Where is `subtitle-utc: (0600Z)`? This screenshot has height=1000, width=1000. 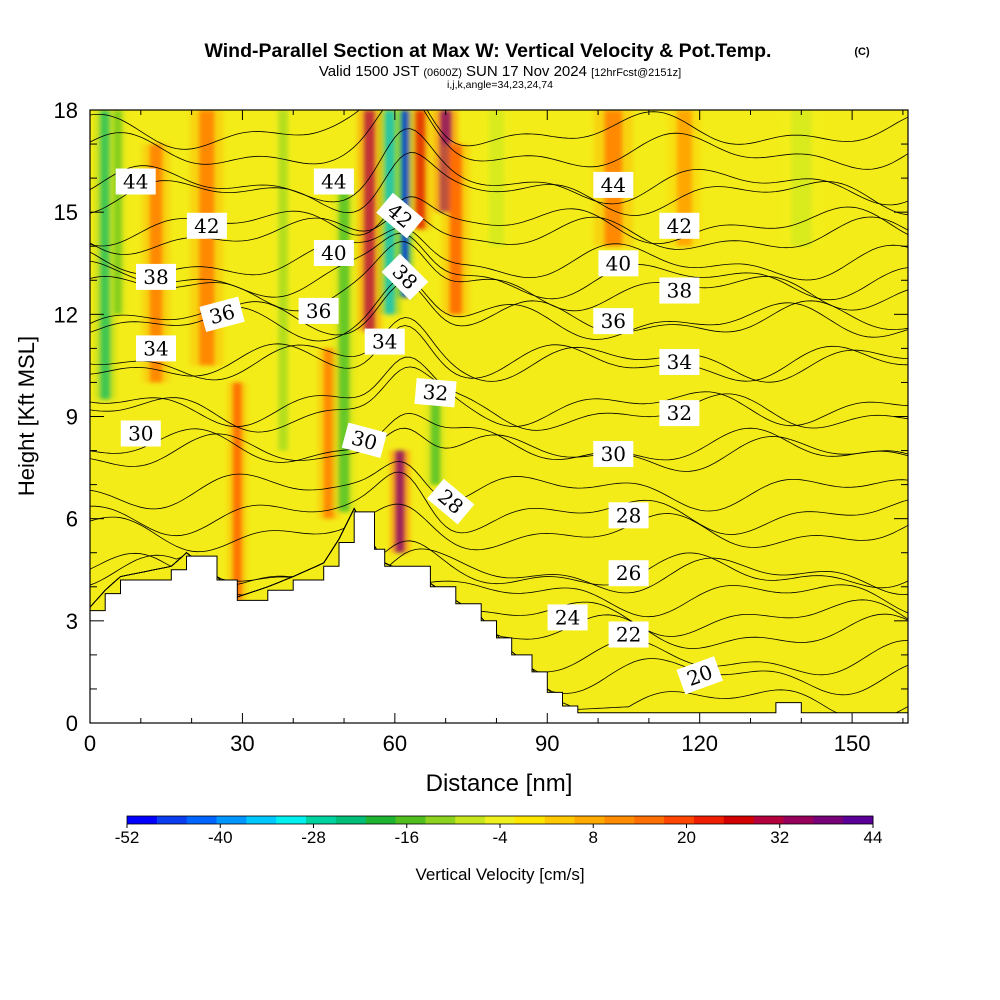 subtitle-utc: (0600Z) is located at coordinates (442, 73).